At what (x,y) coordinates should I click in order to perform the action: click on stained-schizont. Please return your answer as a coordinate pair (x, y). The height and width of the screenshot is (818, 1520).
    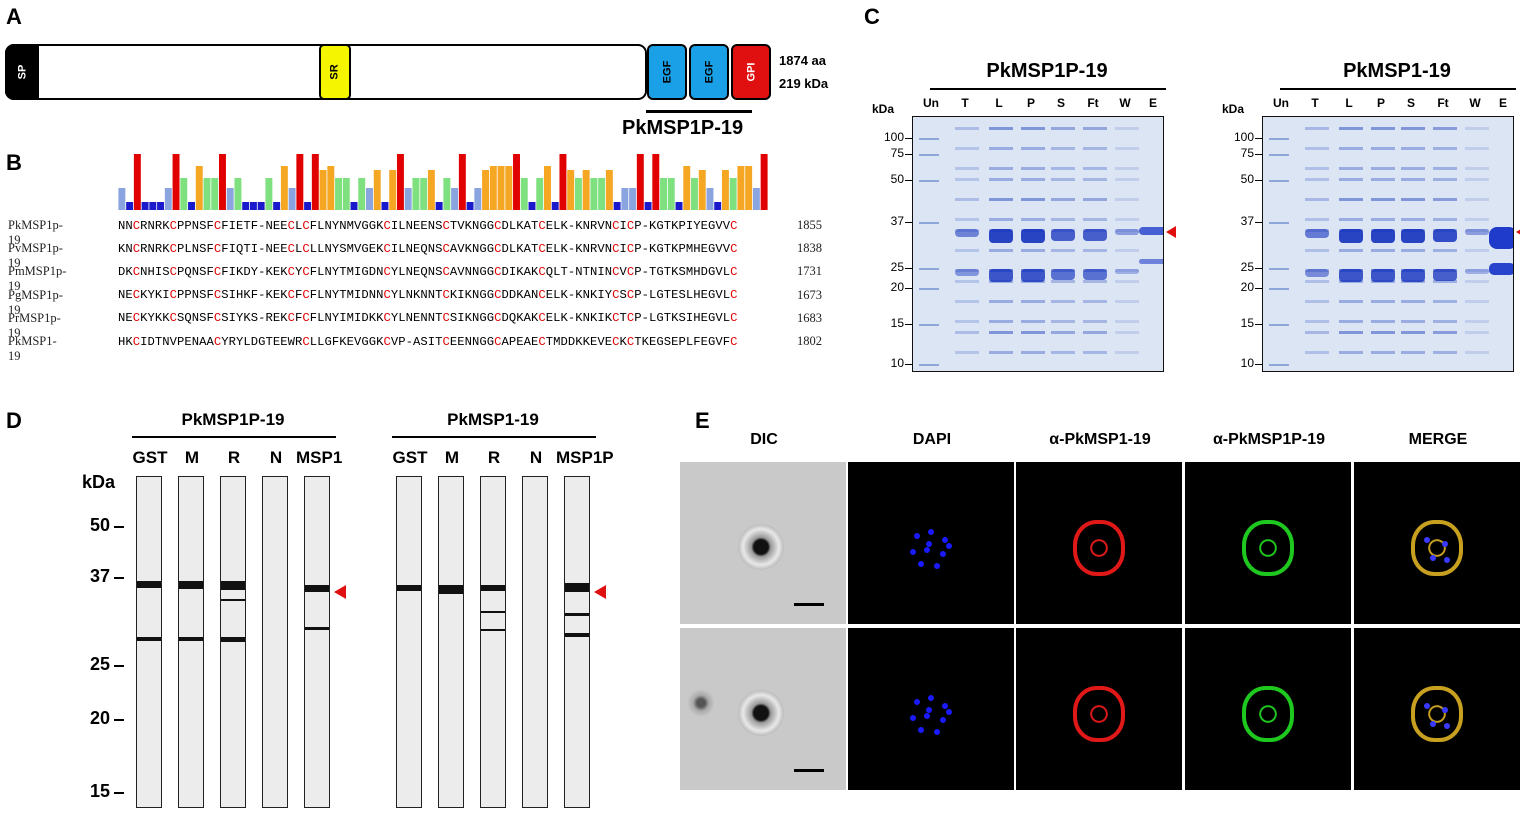
    Looking at the image, I should click on (1099, 714).